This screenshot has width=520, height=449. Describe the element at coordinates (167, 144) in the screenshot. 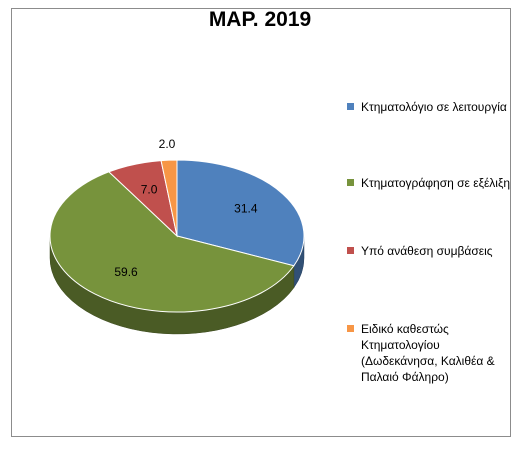

I see `data-label-ειδικό-καθεστώς-κτηματολογίου-δωδεκάνησα-καλιθέα-παλαιό-φάληρο: 2.0` at that location.